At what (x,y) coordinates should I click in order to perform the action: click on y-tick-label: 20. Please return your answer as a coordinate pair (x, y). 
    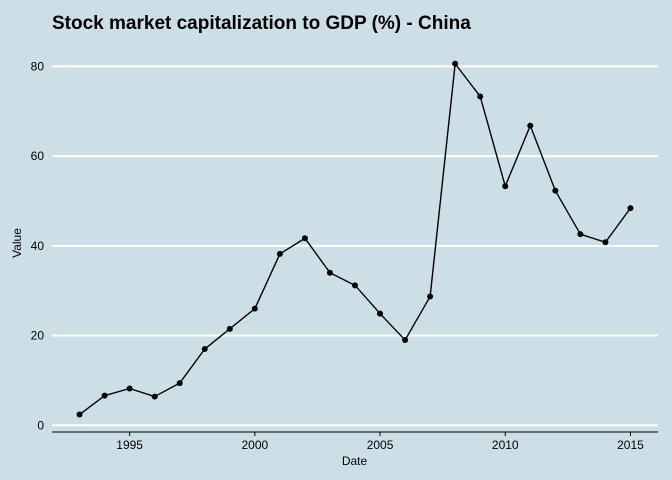
    Looking at the image, I should click on (38, 336).